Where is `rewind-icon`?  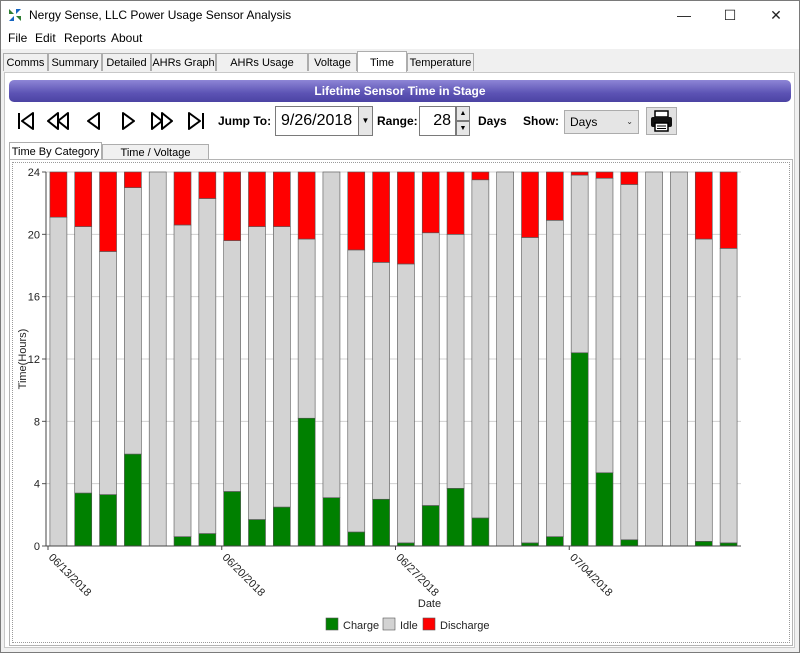
rewind-icon is located at coordinates (58, 121).